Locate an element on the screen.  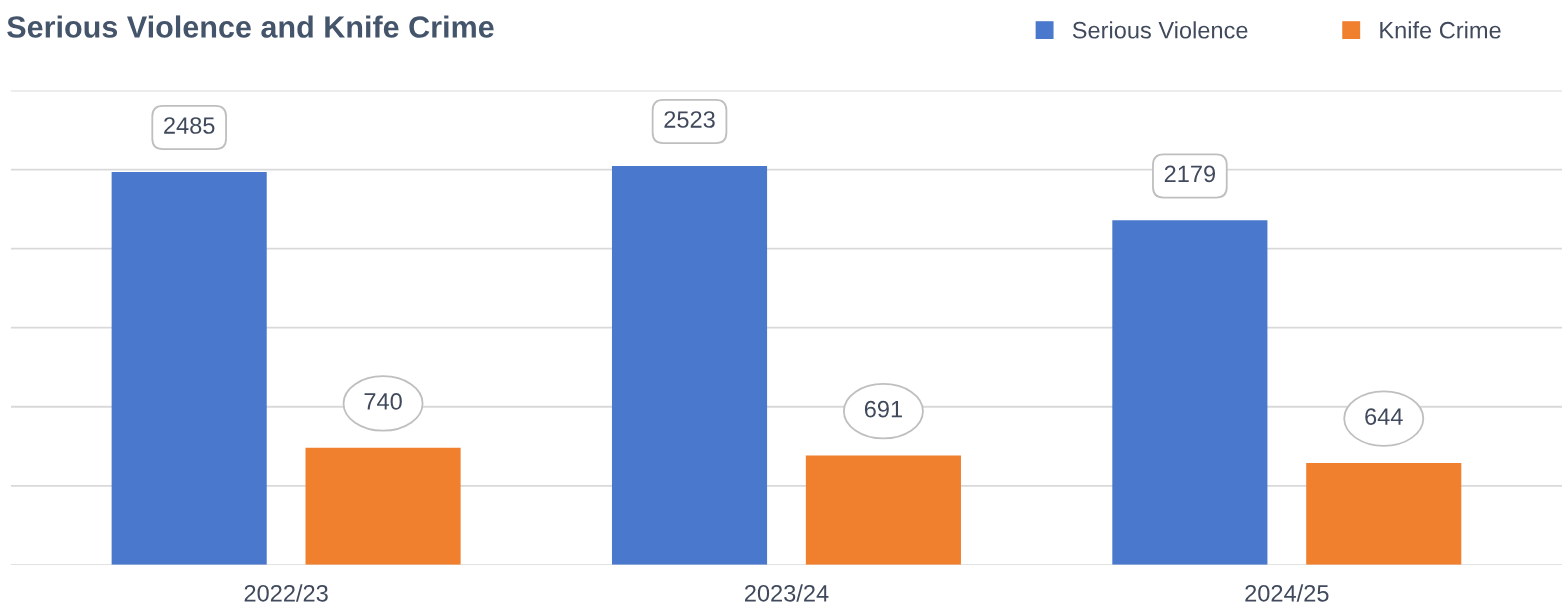
data-label: 740 is located at coordinates (383, 401).